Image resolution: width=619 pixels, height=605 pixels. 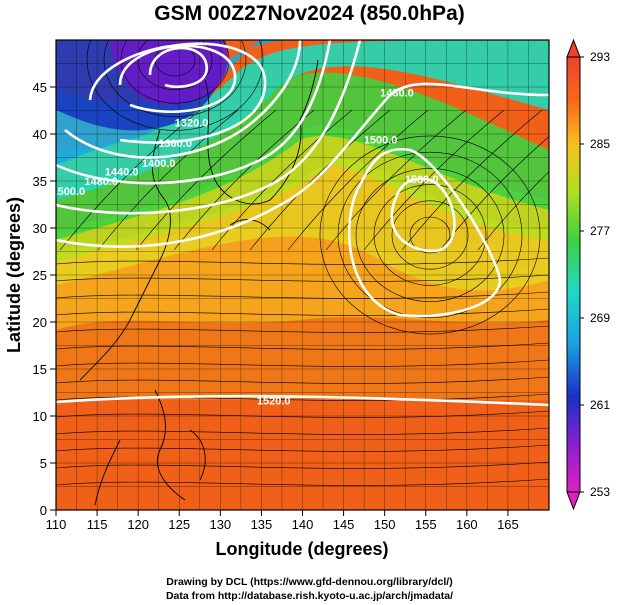 I want to click on x-tick-label: 110, so click(x=56, y=524).